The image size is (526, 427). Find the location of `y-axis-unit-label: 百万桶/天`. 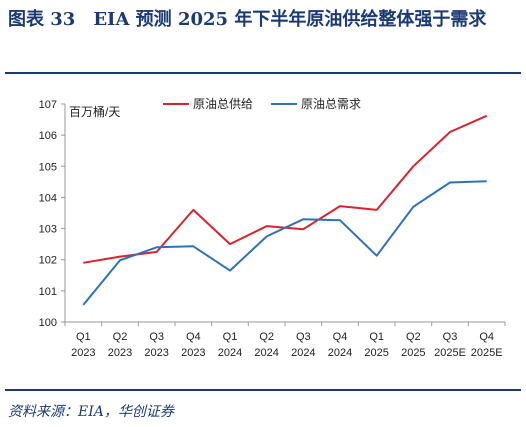

y-axis-unit-label: 百万桶/天 is located at coordinates (94, 111).